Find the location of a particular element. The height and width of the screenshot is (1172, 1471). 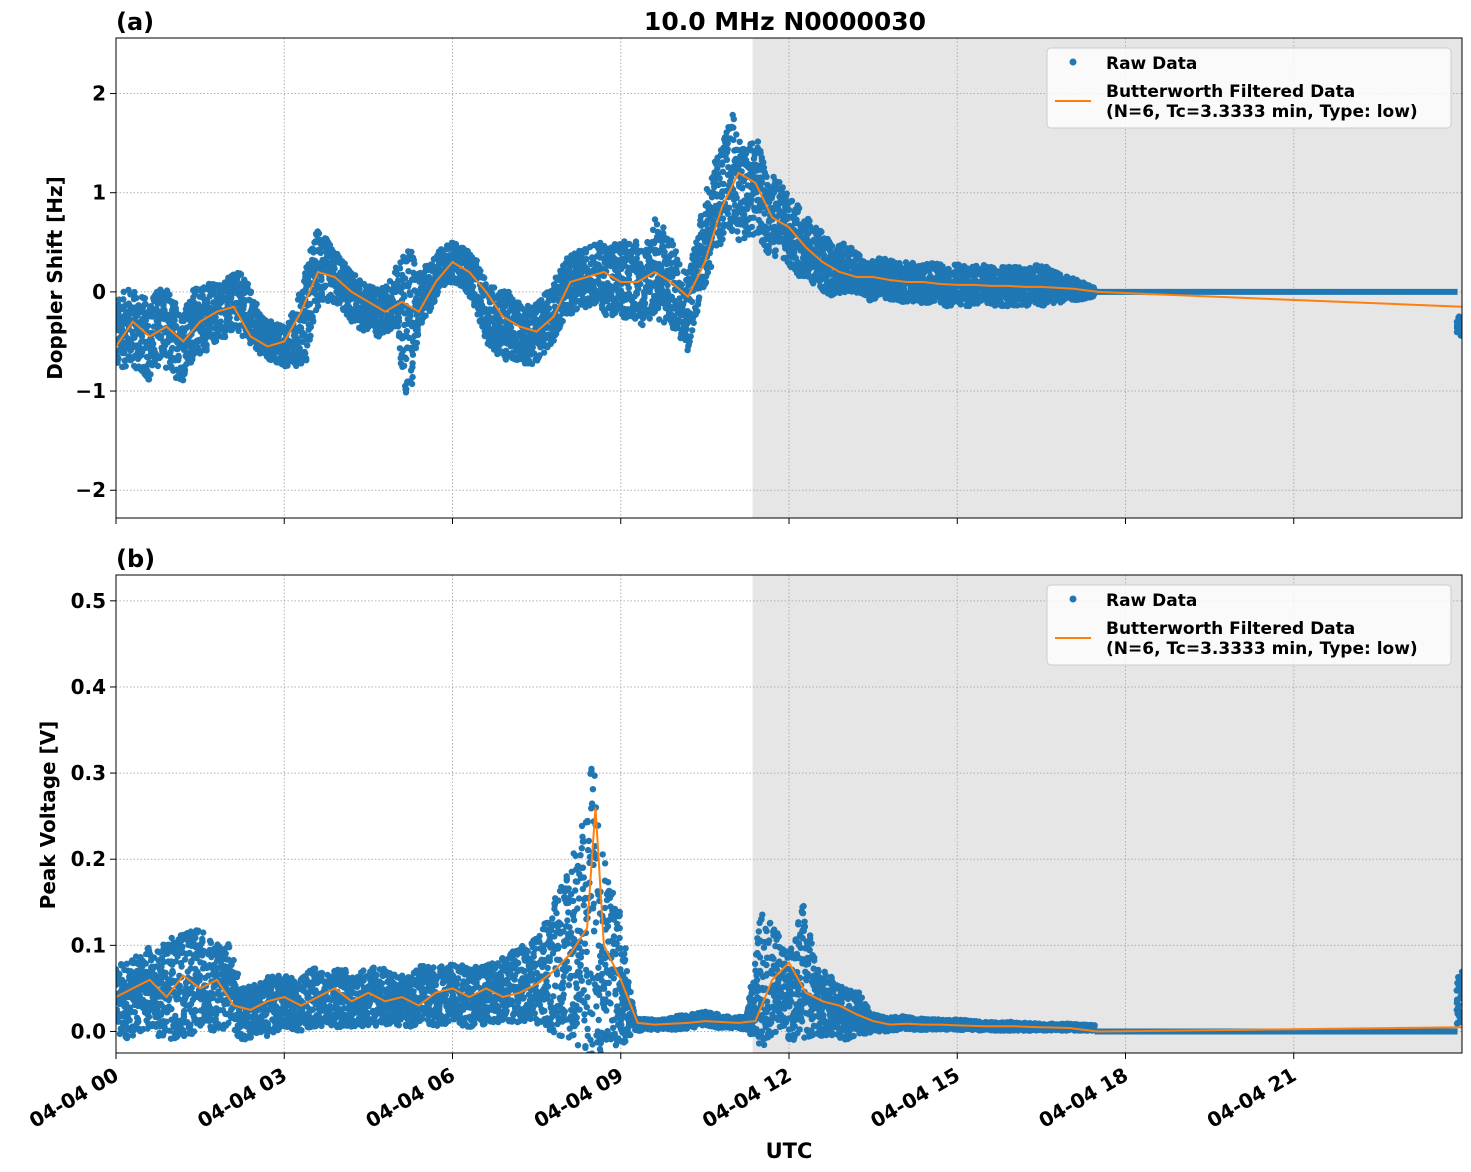

x-axis-label: UTC is located at coordinates (789, 1151).